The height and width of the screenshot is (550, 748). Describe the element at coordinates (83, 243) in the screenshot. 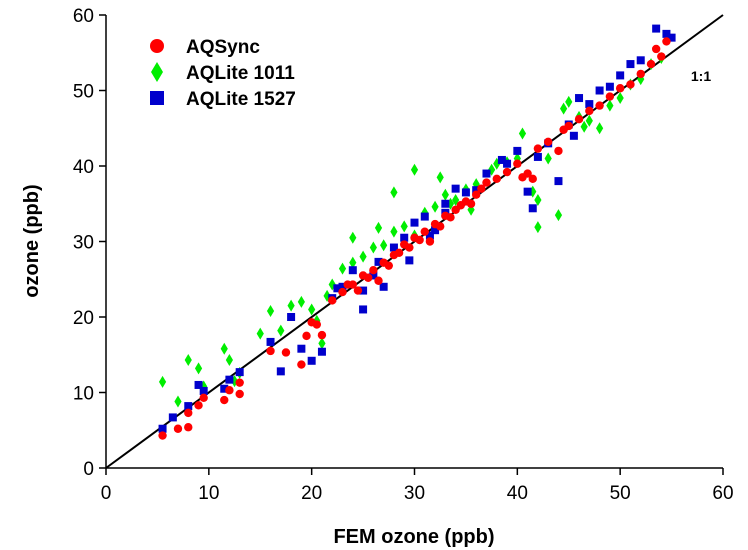

I see `y-tick-label: 30` at that location.